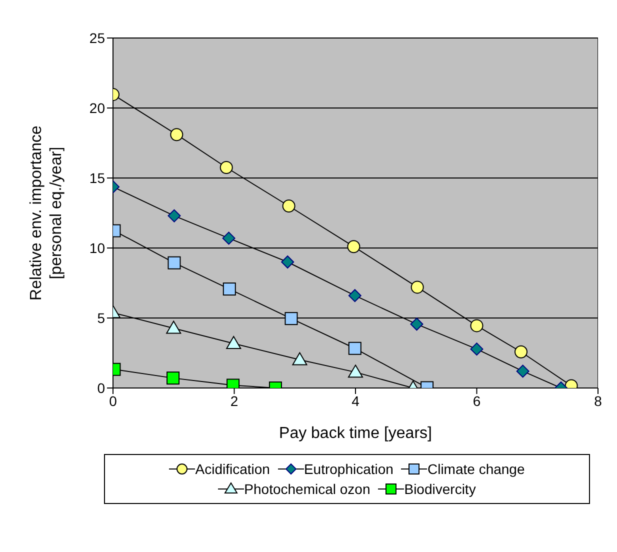 Image resolution: width=617 pixels, height=552 pixels. Describe the element at coordinates (97, 108) in the screenshot. I see `y-tick-label: 20` at that location.